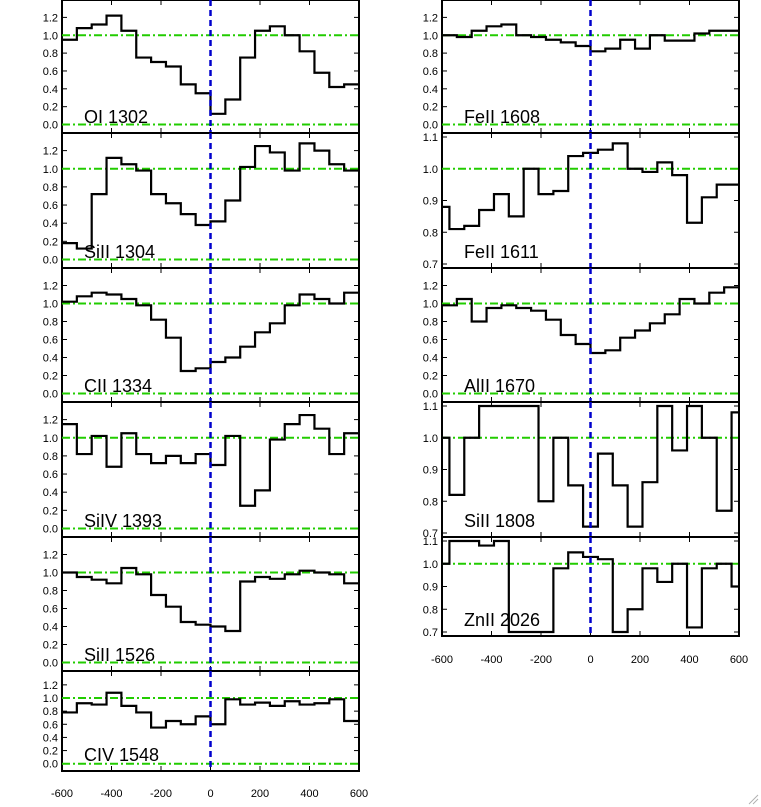 This screenshot has height=807, width=761. I want to click on transition-label: AlII 1670, so click(499, 386).